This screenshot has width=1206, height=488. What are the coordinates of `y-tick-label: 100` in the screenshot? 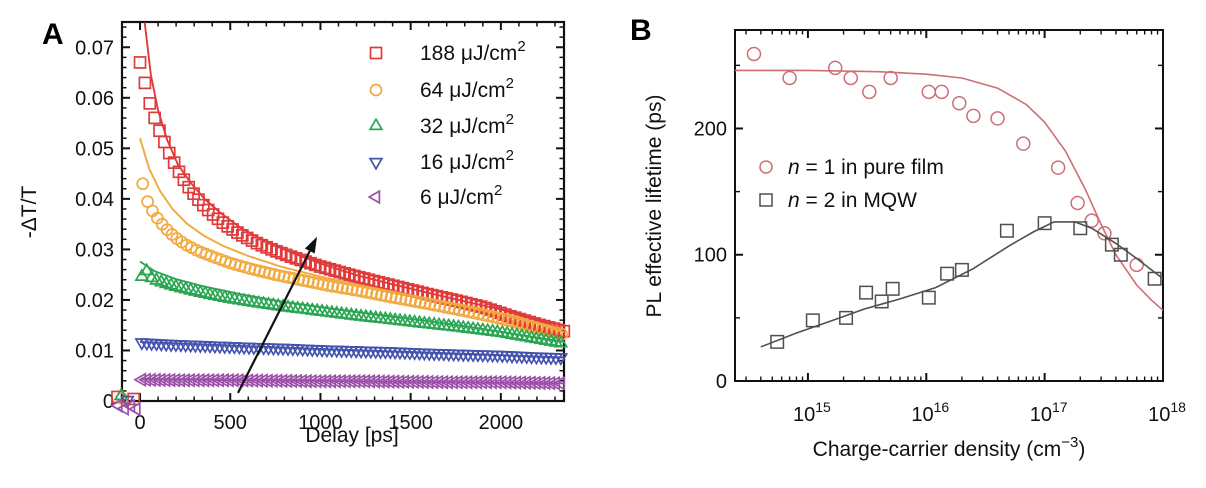 It's located at (710, 256).